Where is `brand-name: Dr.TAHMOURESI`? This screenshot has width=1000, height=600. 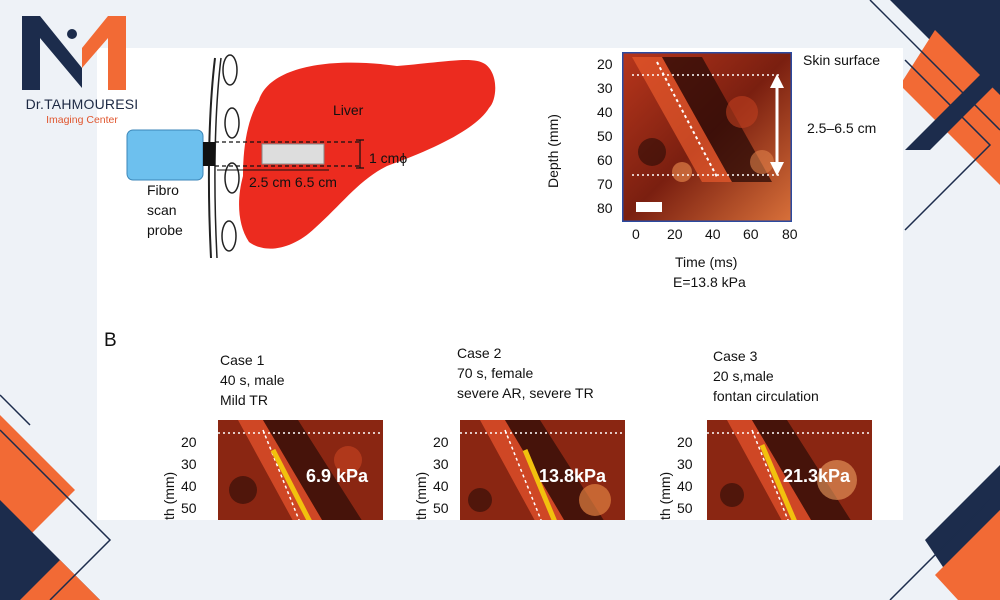 brand-name: Dr.TAHMOURESI is located at coordinates (82, 104).